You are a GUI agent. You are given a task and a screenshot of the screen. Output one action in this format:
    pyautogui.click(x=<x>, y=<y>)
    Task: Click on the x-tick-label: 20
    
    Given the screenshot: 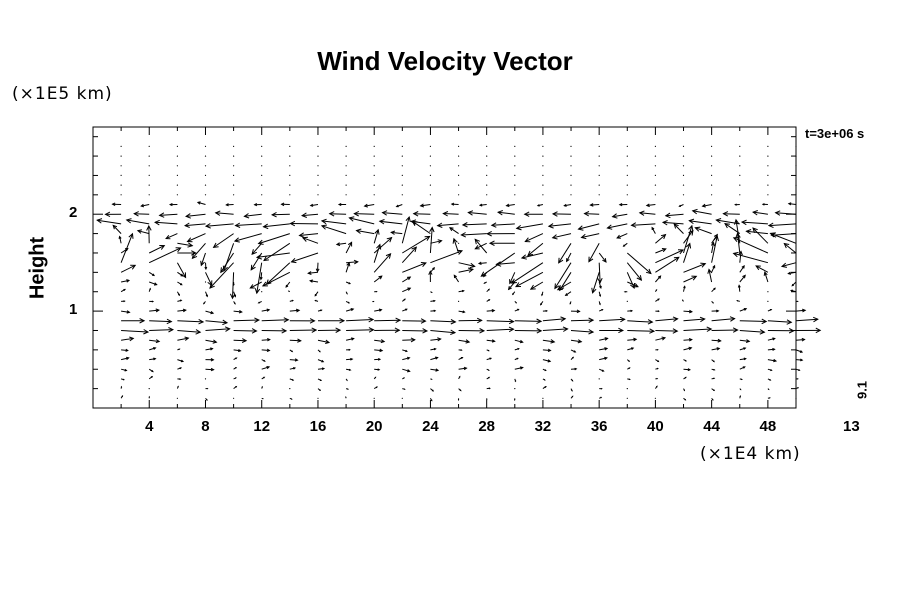 What is the action you would take?
    pyautogui.click(x=374, y=426)
    